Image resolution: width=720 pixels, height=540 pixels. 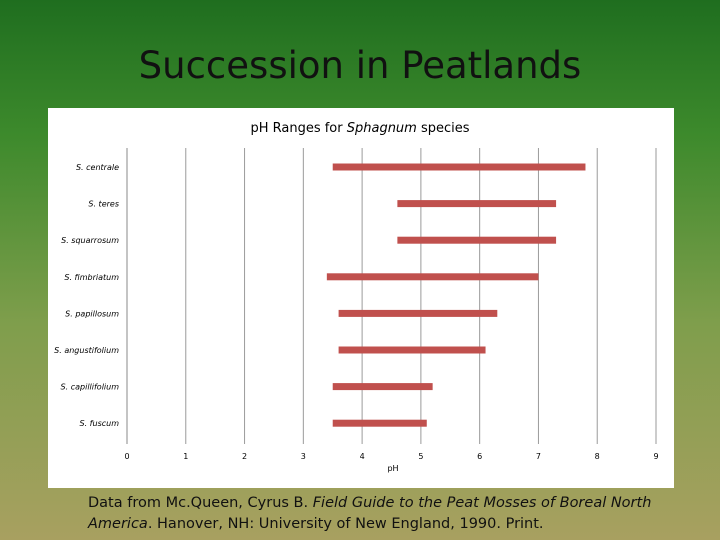 I want to click on slide-title: Succession in Peatlands, so click(x=360, y=65).